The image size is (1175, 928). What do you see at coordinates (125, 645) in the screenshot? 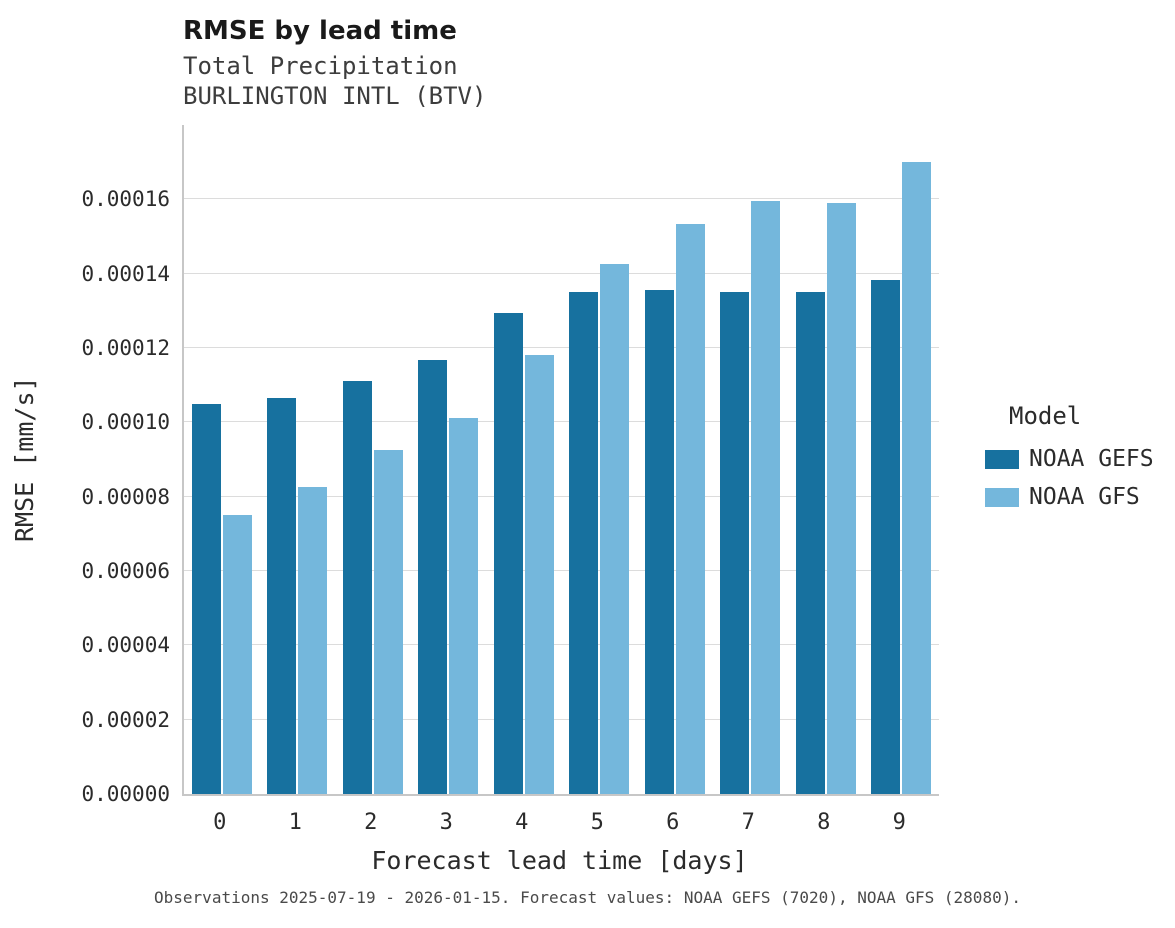
I see `y-tick-label: 0.00004` at bounding box center [125, 645].